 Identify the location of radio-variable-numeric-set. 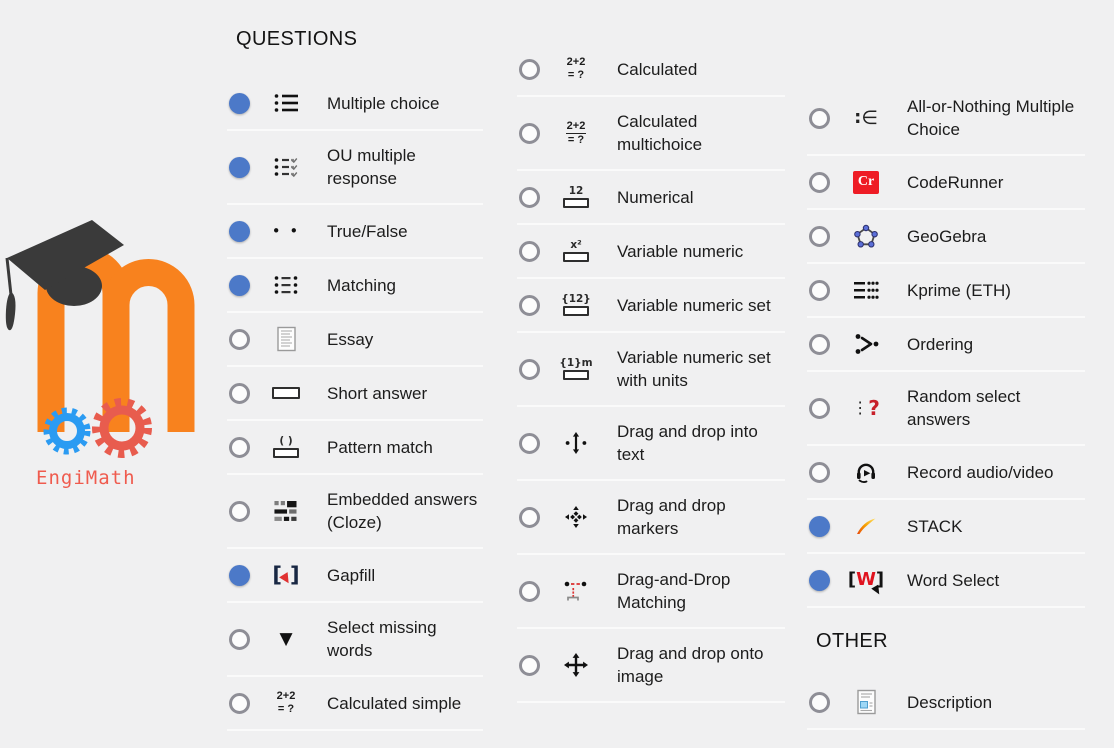
(529, 305).